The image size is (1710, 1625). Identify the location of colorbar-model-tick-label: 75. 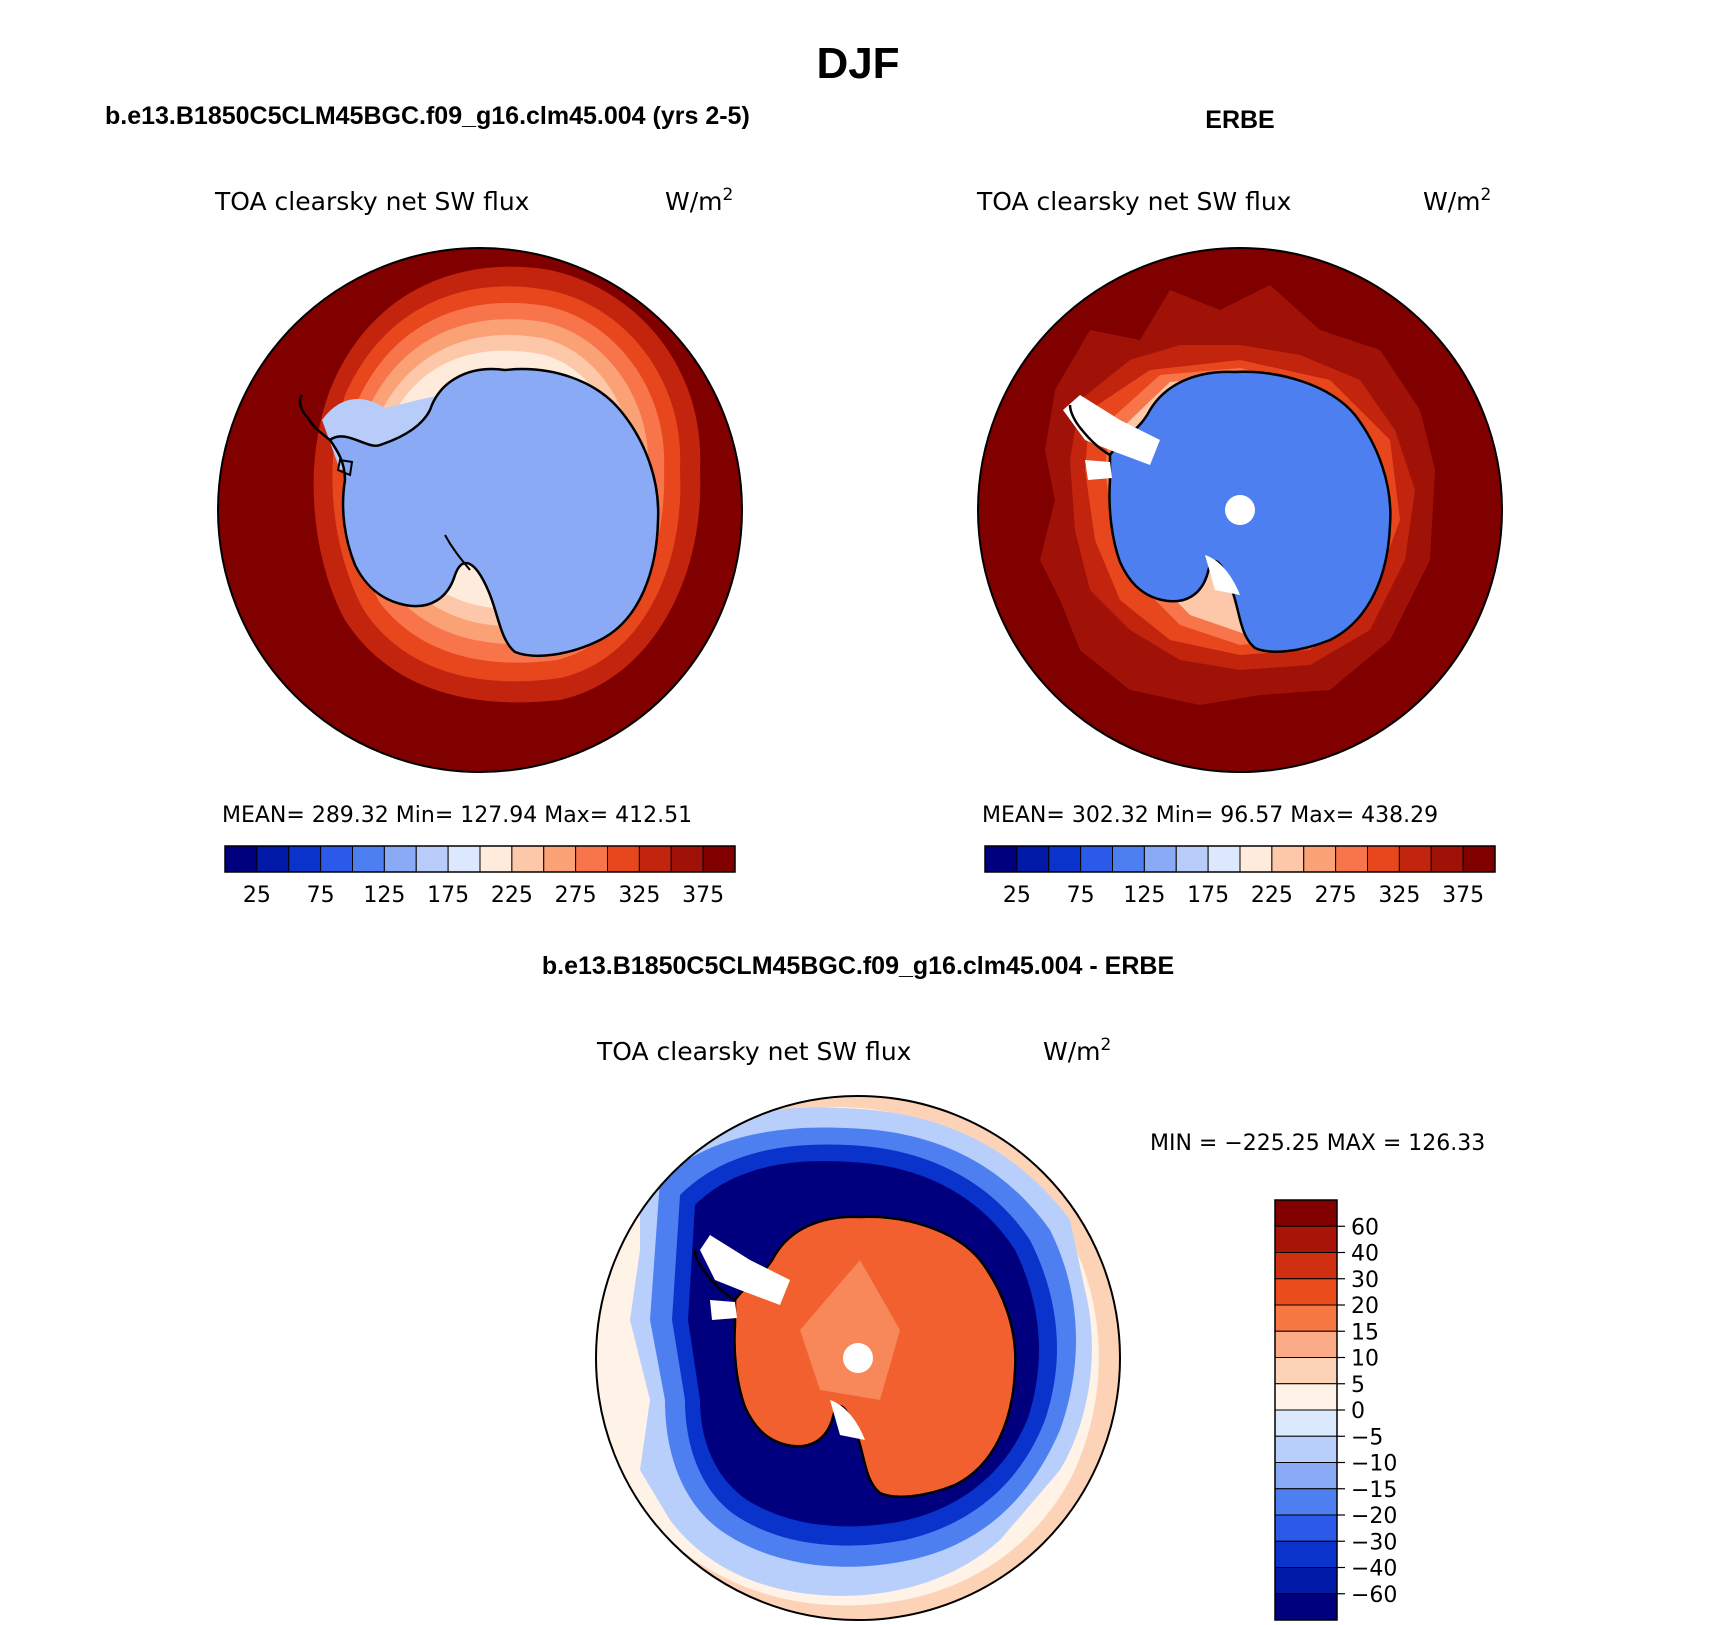
(321, 895).